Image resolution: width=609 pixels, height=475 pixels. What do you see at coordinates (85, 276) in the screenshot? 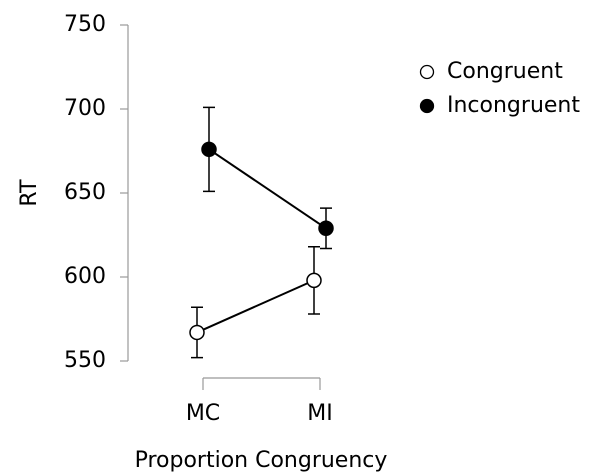
I see `y-tick-label: 600` at bounding box center [85, 276].